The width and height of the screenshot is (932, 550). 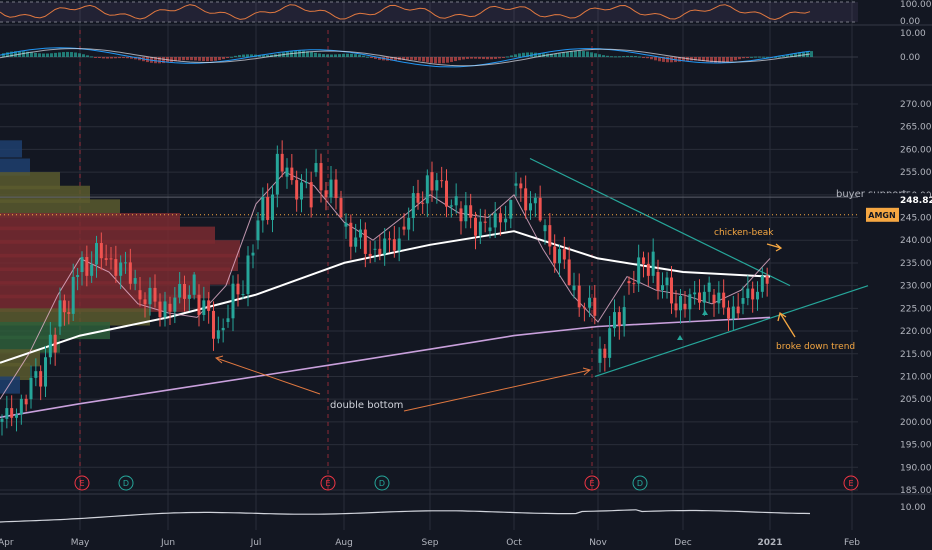 I want to click on event-marker-label: D, so click(x=640, y=483).